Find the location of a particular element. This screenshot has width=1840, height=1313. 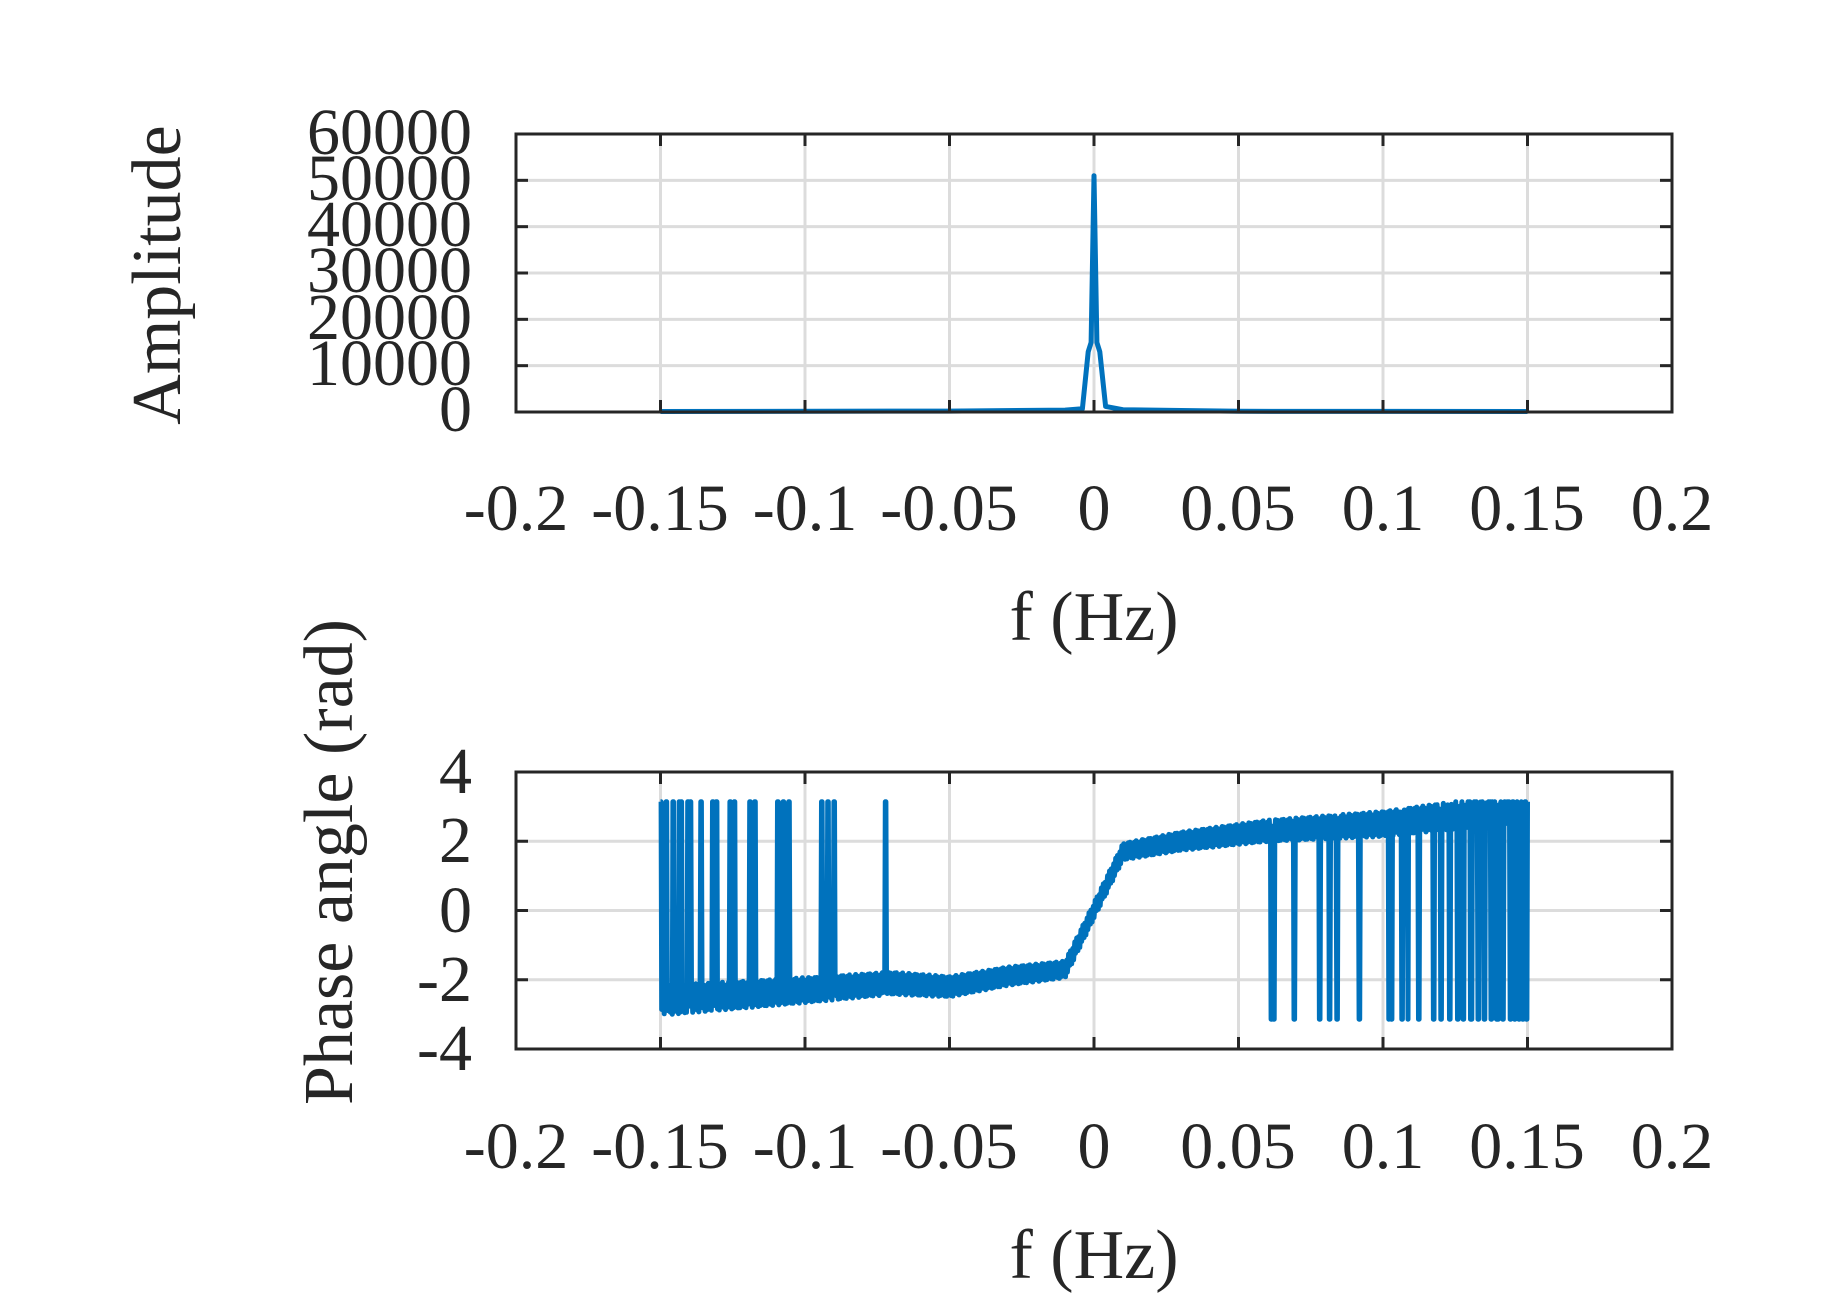

y-tick-label: 10000 is located at coordinates (389, 363).